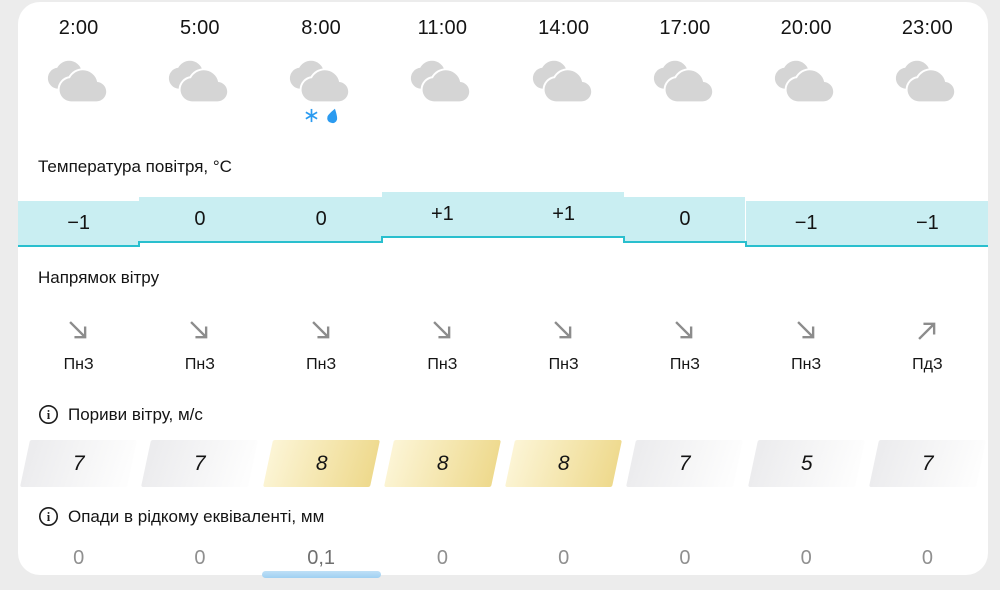  I want to click on precip-cell: 0,1, so click(321, 562).